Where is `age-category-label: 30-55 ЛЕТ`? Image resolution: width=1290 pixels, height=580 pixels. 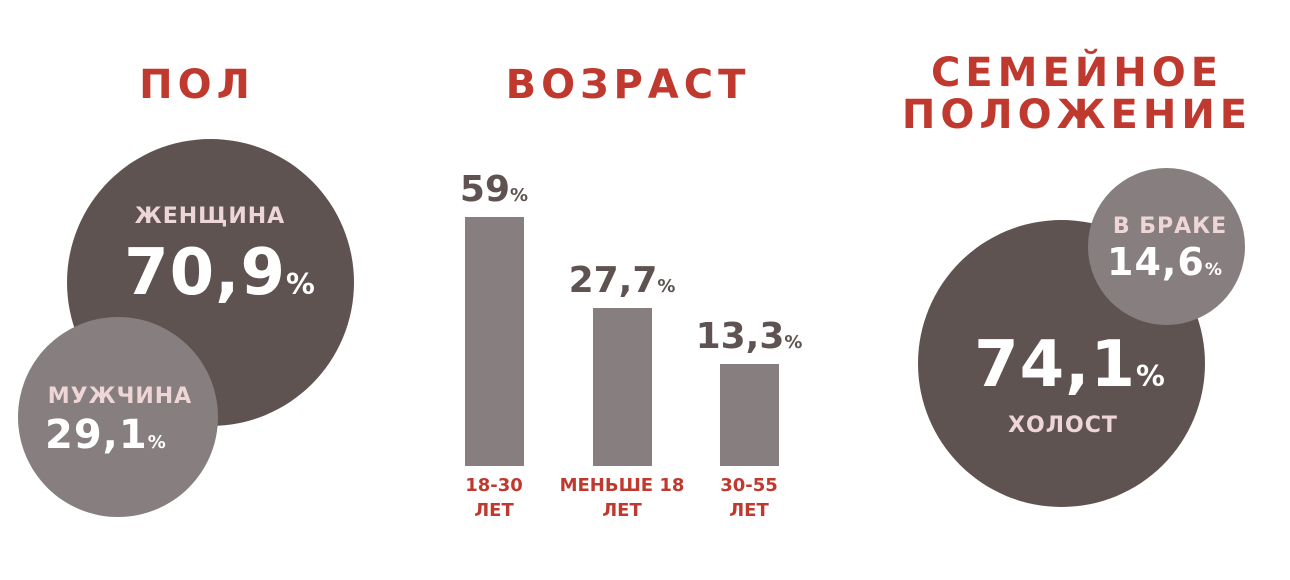
age-category-label: 30-55 ЛЕТ is located at coordinates (749, 498).